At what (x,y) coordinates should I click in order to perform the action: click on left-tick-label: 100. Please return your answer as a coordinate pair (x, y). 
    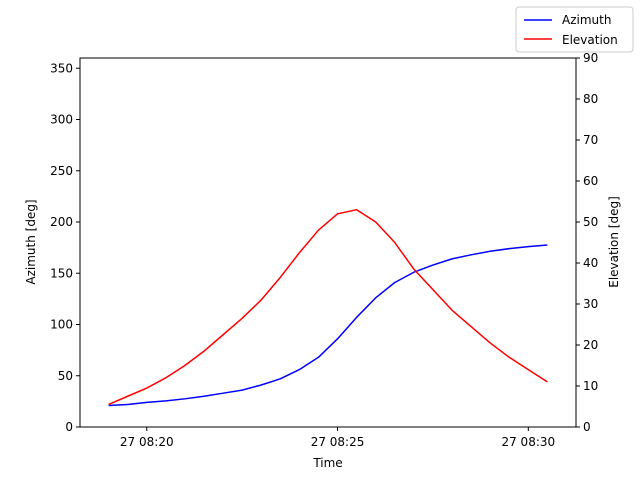
    Looking at the image, I should click on (61, 325).